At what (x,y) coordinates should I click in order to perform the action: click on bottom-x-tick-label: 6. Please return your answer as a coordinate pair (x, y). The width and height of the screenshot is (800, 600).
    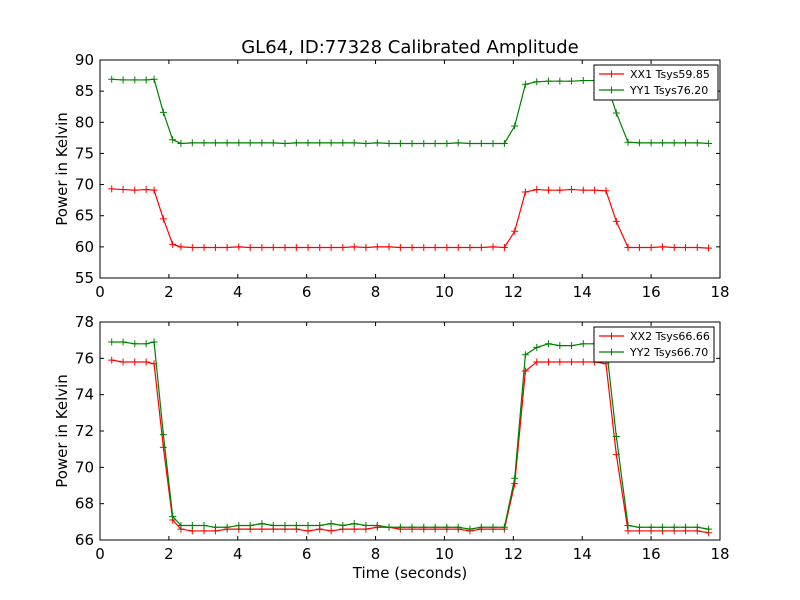
    Looking at the image, I should click on (307, 554).